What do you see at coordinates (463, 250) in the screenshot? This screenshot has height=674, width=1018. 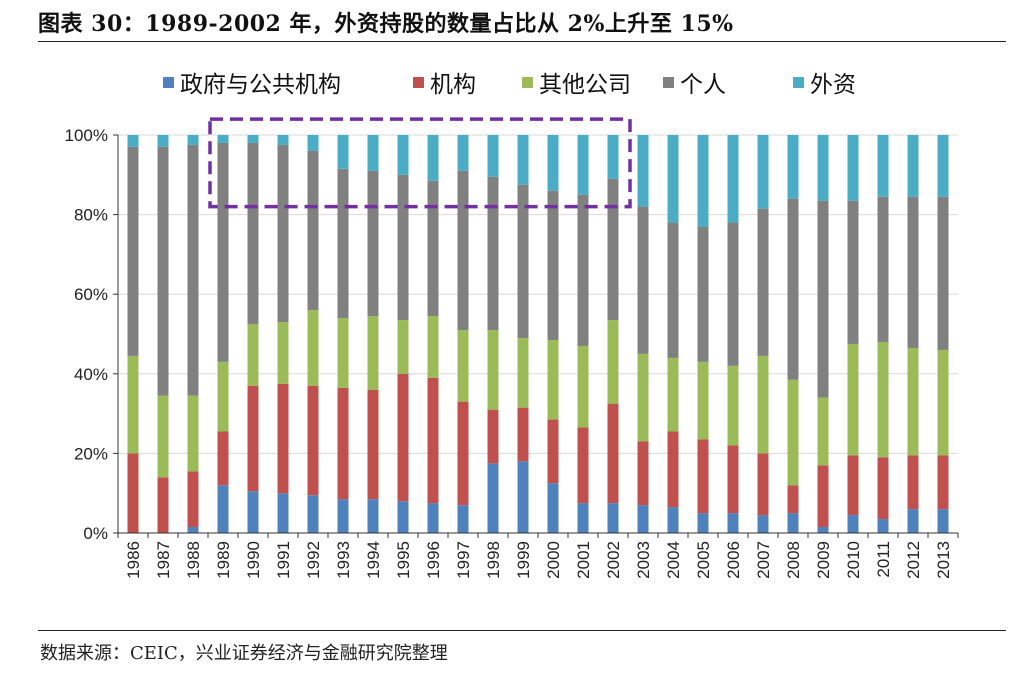 I see `bar-segment-1997-s4` at bounding box center [463, 250].